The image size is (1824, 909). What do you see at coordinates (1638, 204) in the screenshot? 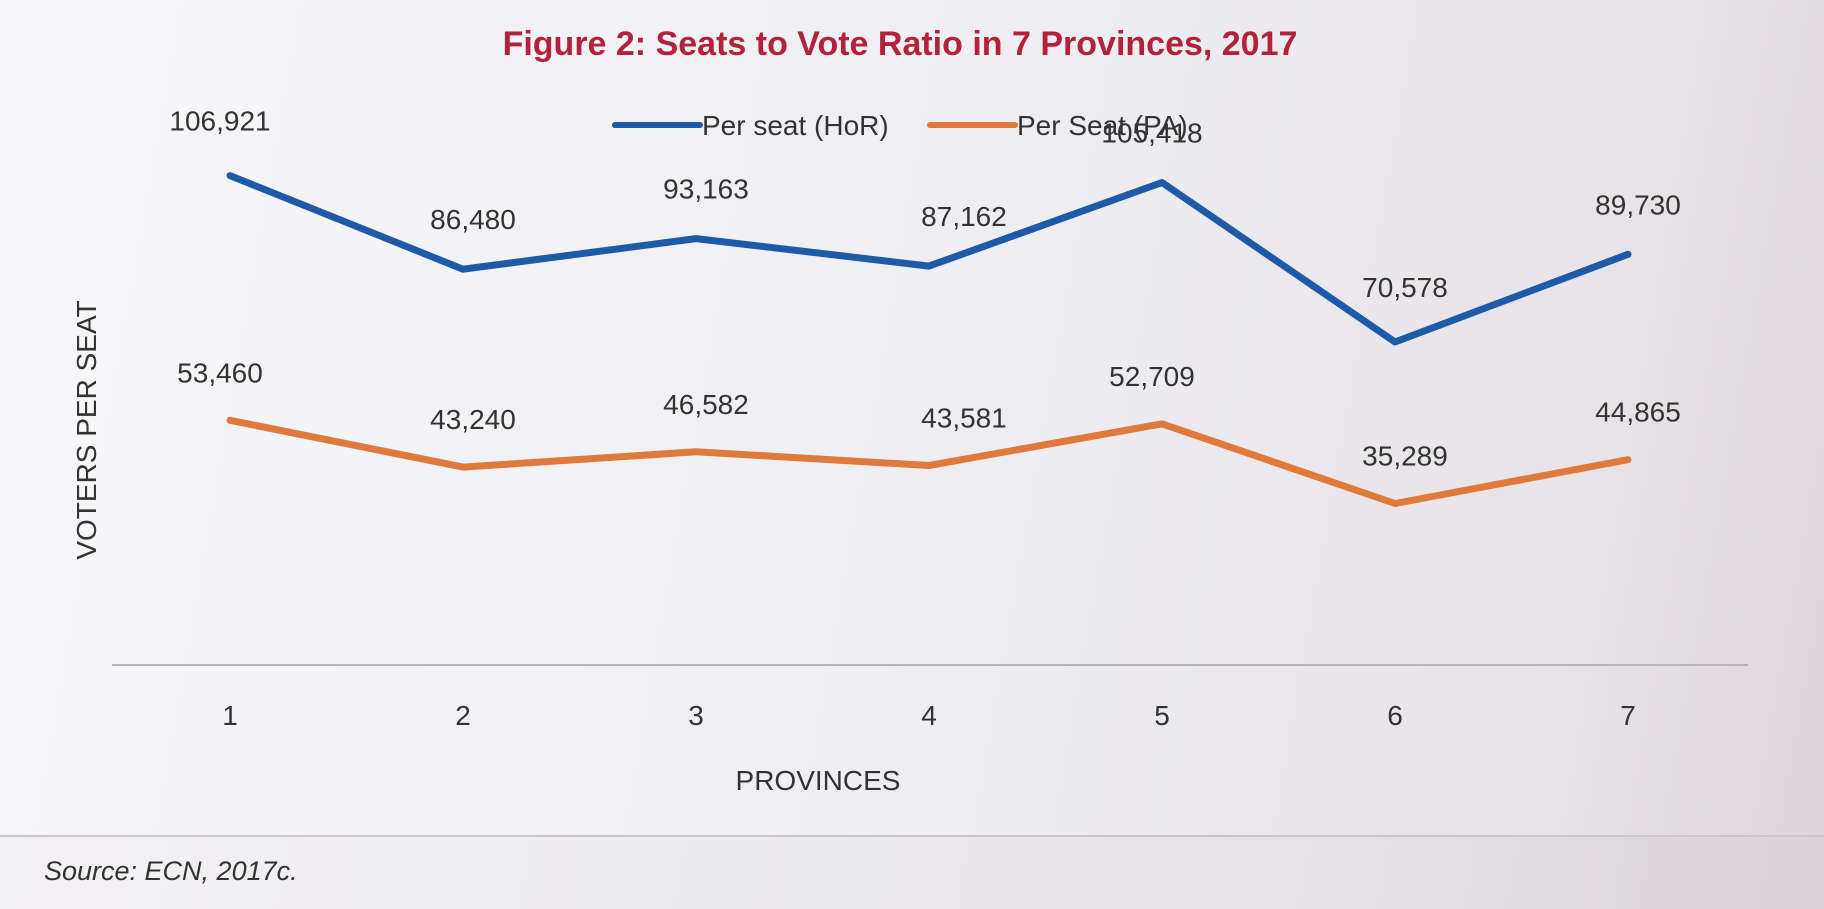
I see `data-label-hor: 89,730` at bounding box center [1638, 204].